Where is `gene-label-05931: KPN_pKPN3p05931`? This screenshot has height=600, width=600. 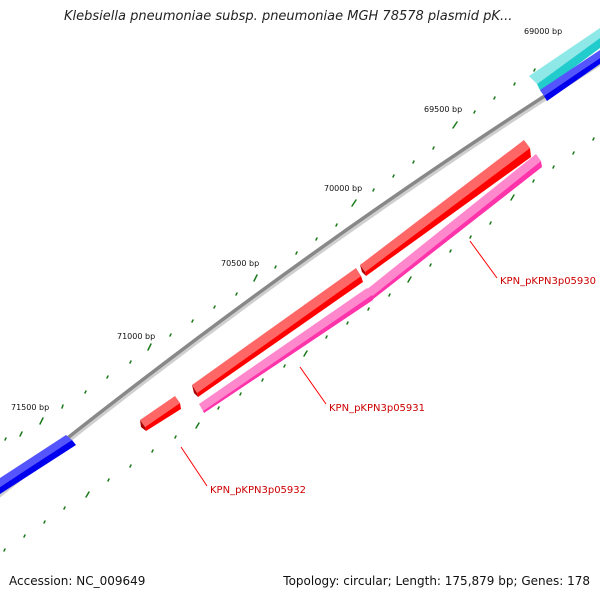
gene-label-05931: KPN_pKPN3p05931 is located at coordinates (377, 408).